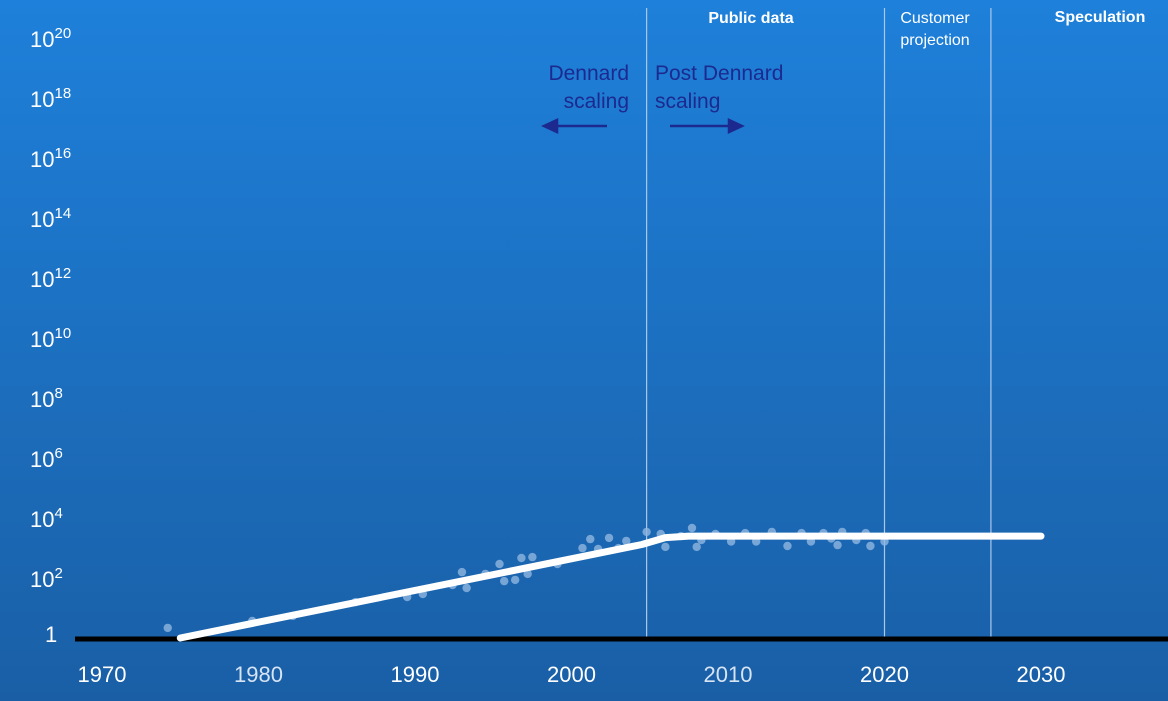  I want to click on y-tick-label: 10¹⁸, so click(50, 98).